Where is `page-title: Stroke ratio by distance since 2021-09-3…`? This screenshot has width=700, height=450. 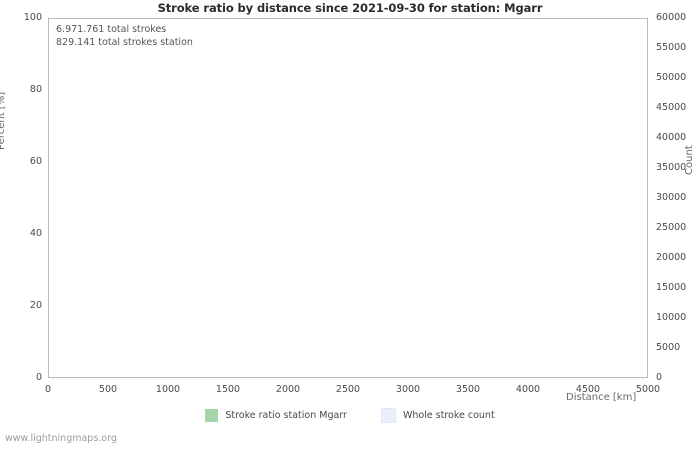 page-title: Stroke ratio by distance since 2021-09-3… is located at coordinates (350, 8).